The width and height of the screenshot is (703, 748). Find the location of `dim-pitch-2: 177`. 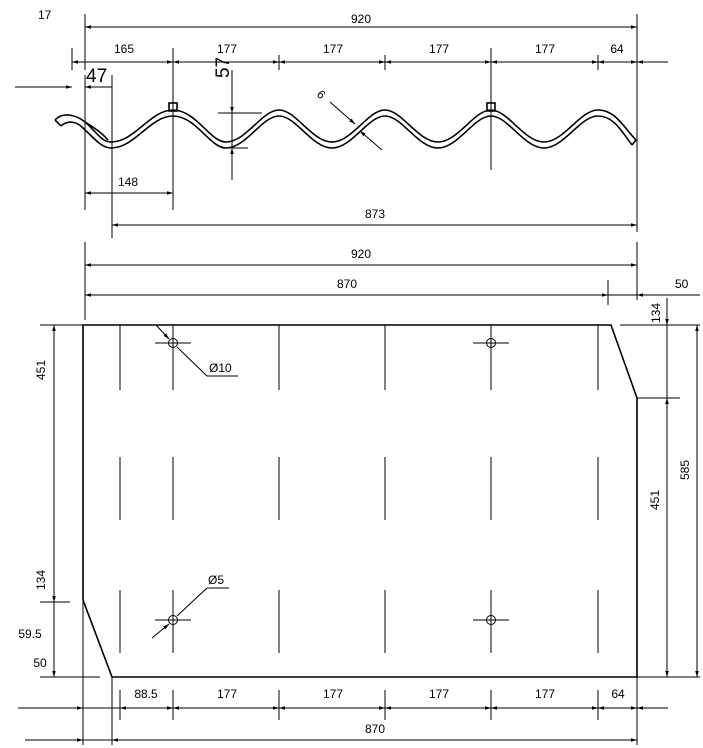

dim-pitch-2: 177 is located at coordinates (333, 49).